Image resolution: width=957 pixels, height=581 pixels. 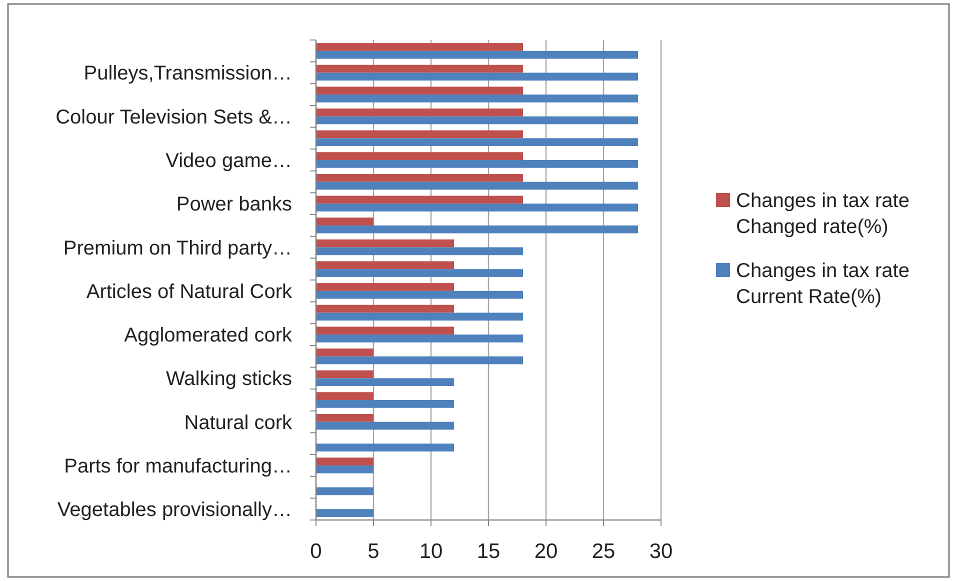 What do you see at coordinates (208, 335) in the screenshot?
I see `y-tick-label: Agglomerated cork` at bounding box center [208, 335].